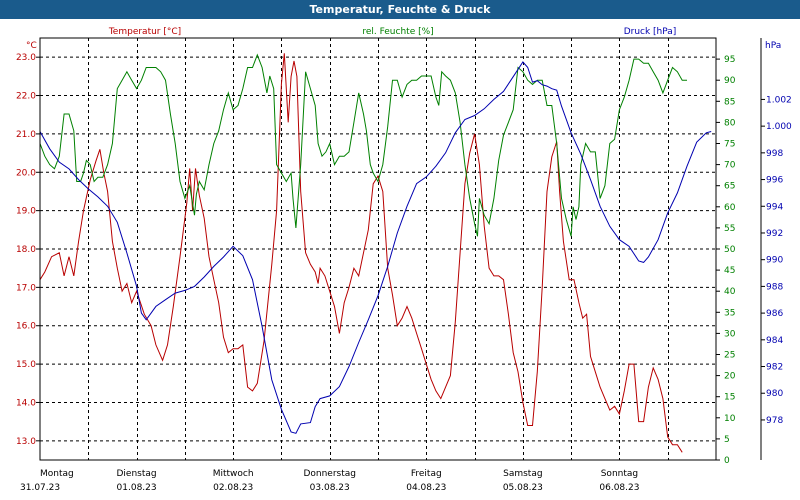  What do you see at coordinates (619, 488) in the screenshot?
I see `x-tick-date-6: 06.08.23` at bounding box center [619, 488].